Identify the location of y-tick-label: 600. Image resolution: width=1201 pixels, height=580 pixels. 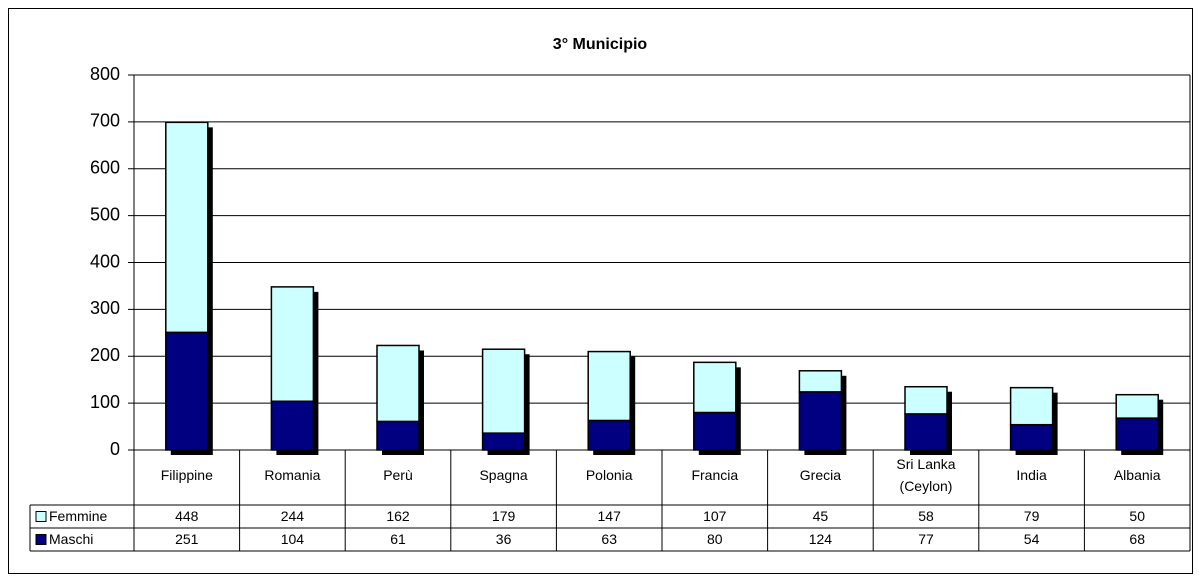
(105, 168).